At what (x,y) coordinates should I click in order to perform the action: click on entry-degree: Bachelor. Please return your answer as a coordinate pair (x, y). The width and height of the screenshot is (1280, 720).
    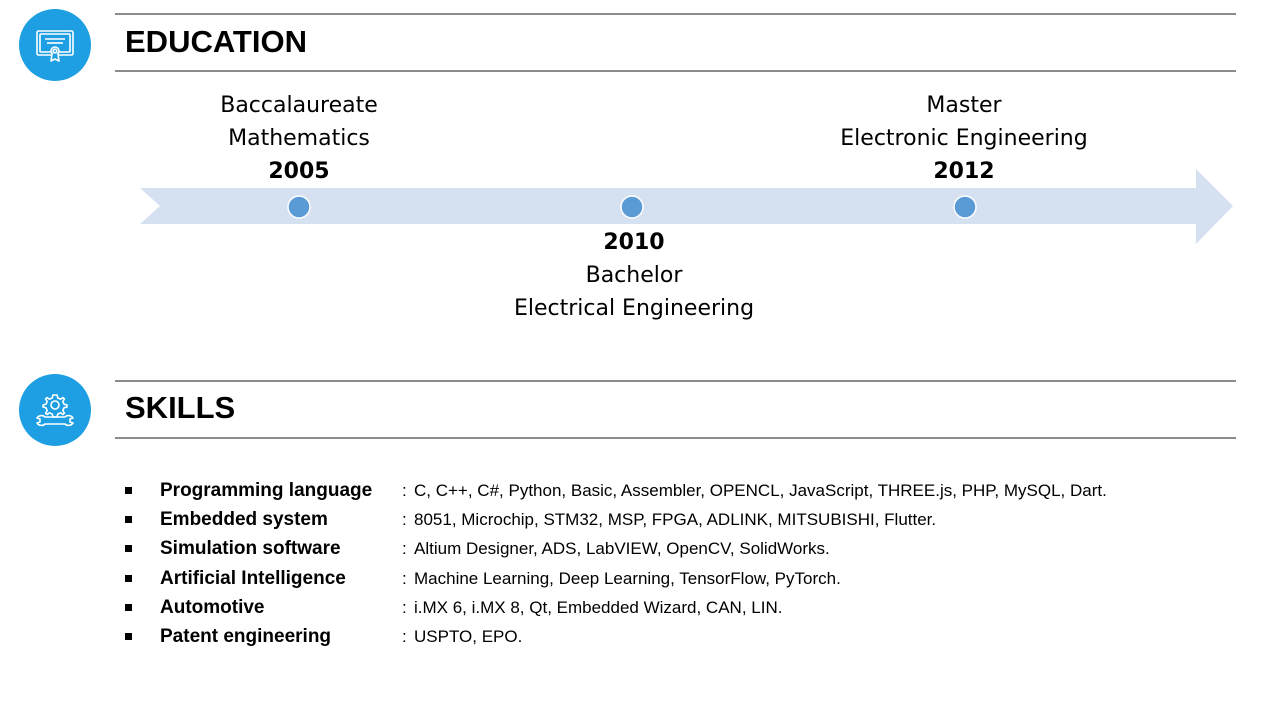
    Looking at the image, I should click on (634, 275).